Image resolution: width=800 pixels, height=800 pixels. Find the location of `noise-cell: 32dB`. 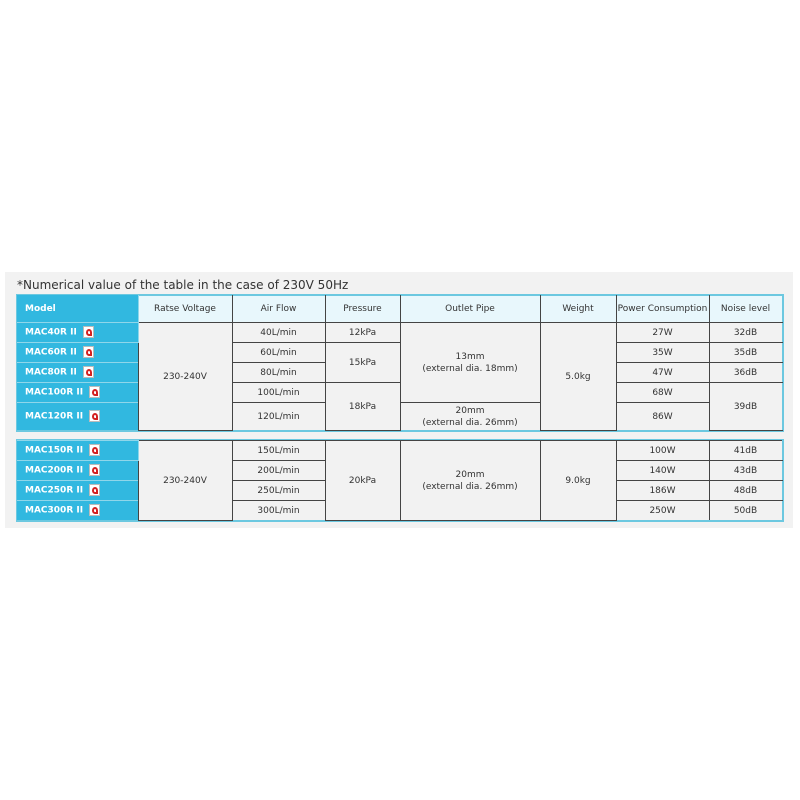

noise-cell: 32dB is located at coordinates (745, 332).